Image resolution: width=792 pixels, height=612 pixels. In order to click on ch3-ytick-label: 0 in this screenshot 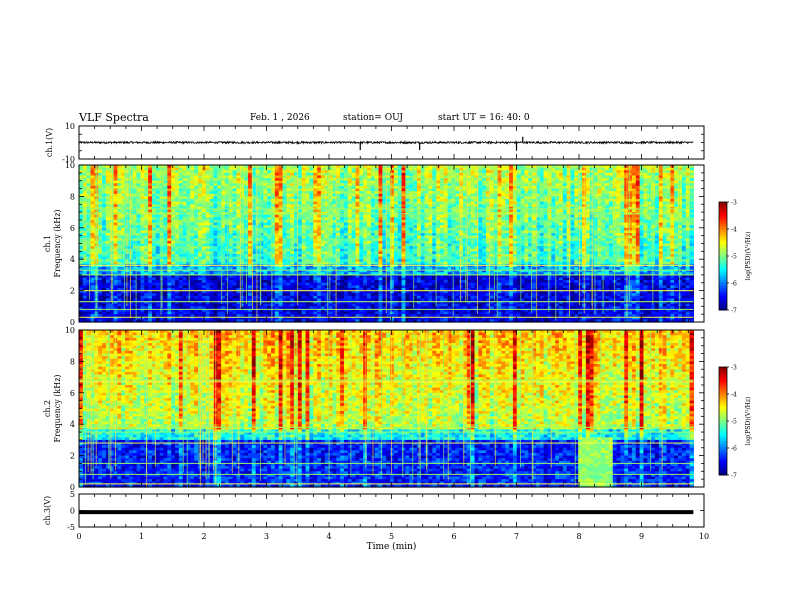, I will do `click(72, 511)`.